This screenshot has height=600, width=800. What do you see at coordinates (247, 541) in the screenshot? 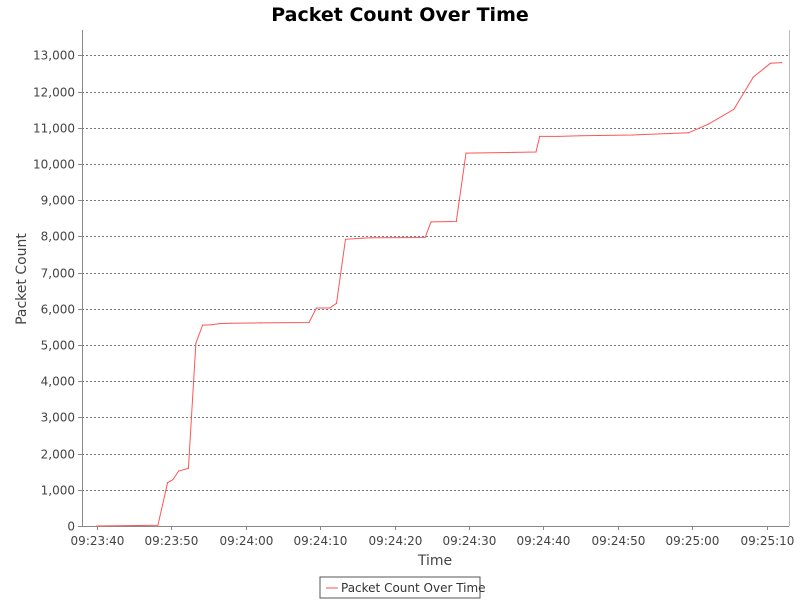
I see `x-tick-label: 09:24:00` at bounding box center [247, 541].